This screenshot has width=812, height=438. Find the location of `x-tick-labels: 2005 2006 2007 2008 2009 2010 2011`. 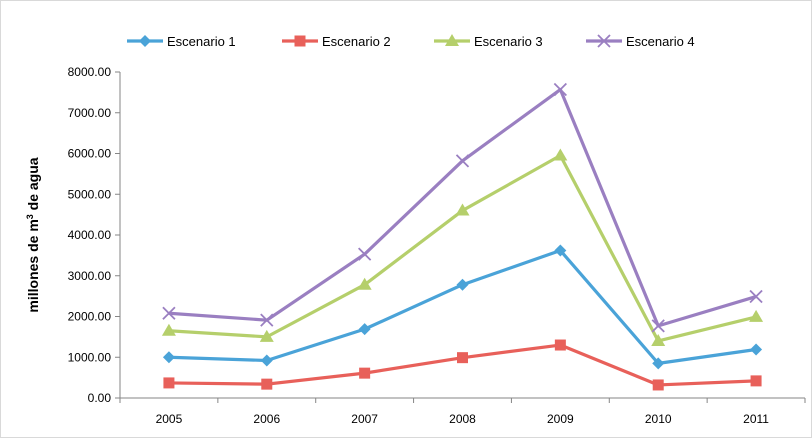

x-tick-labels: 2005 2006 2007 2008 2009 2010 2011 is located at coordinates (462, 412).